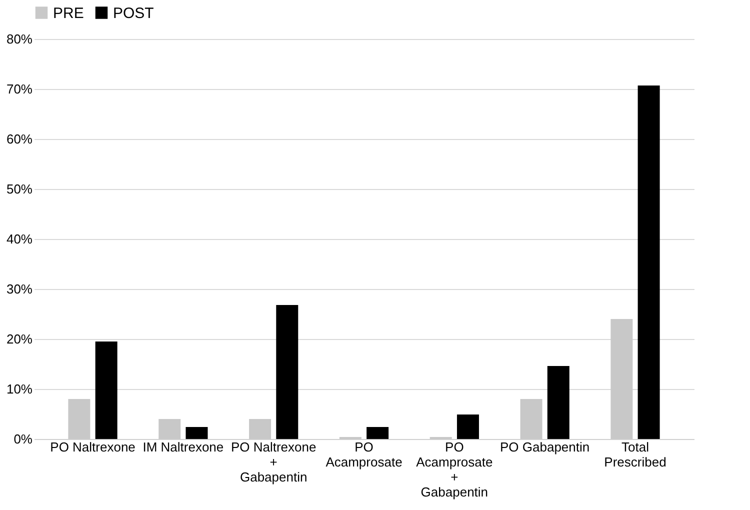  I want to click on y-tick-label: 70%, so click(19, 89).